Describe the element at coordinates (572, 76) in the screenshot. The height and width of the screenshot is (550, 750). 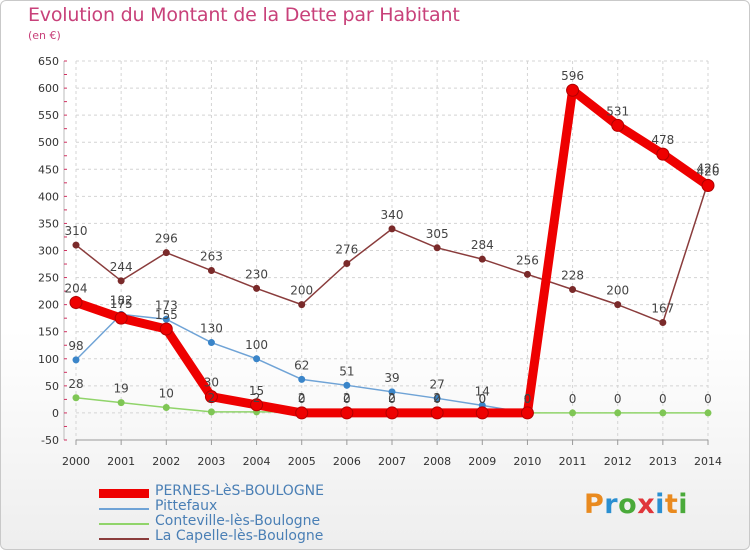
I see `data-label: 596` at that location.